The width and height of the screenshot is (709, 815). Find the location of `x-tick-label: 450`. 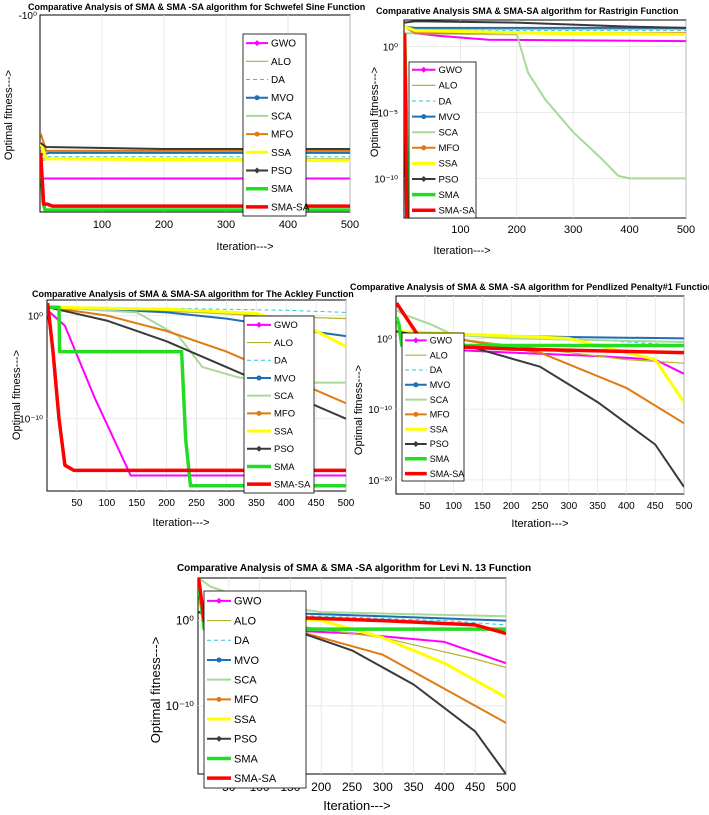

x-tick-label: 450 is located at coordinates (475, 787).